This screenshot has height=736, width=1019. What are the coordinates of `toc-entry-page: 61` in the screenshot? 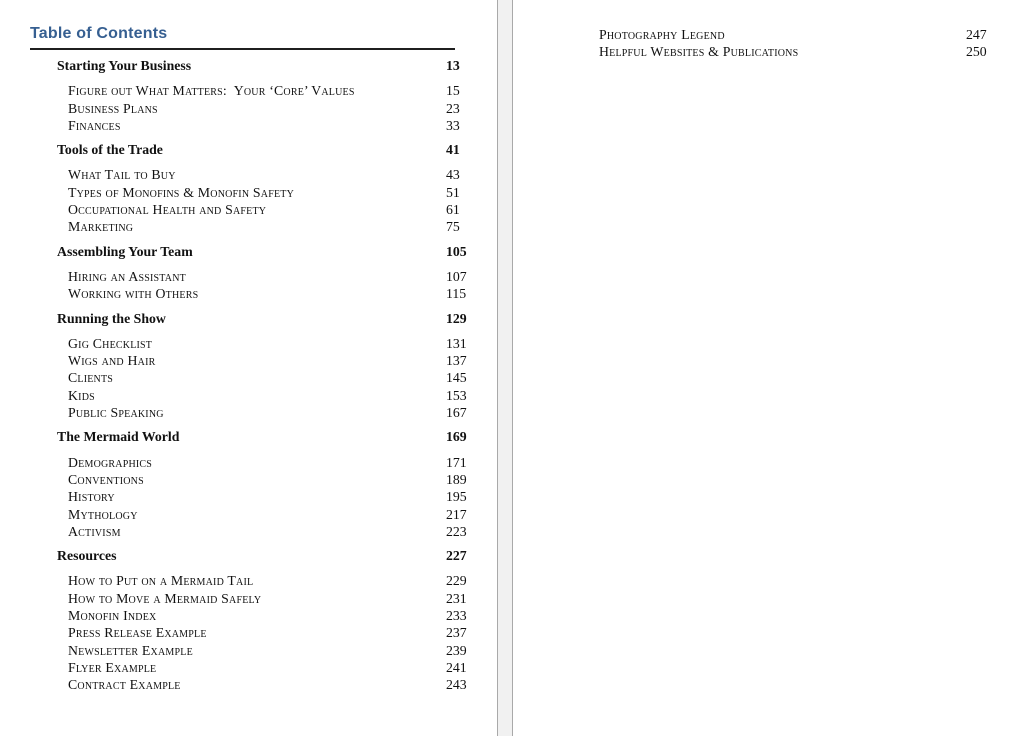 It's located at (453, 210).